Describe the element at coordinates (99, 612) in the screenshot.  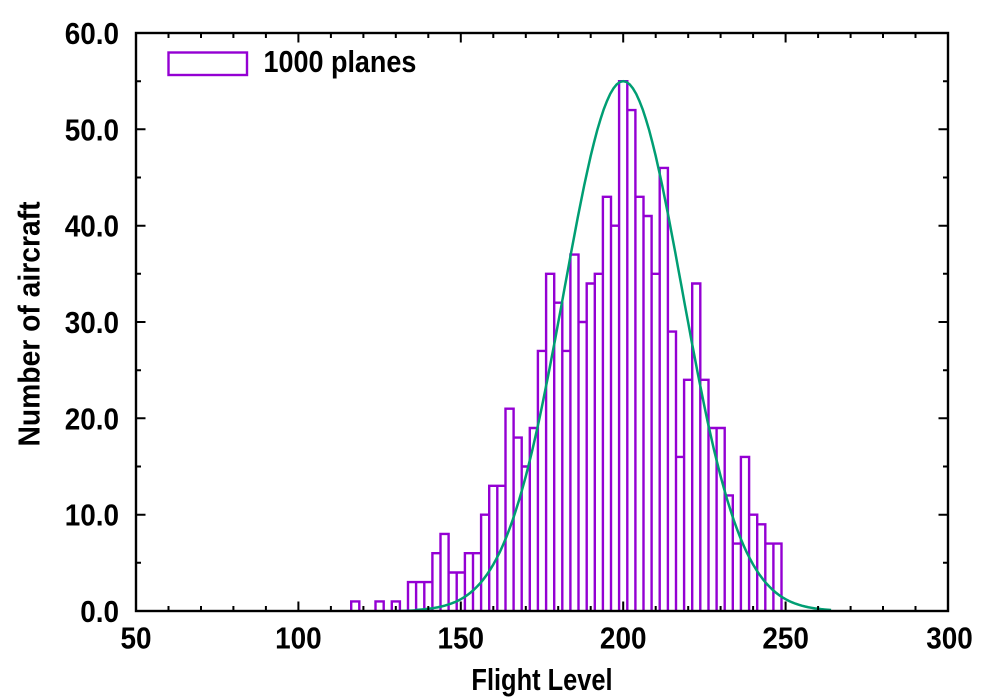
I see `svg-text: 0.0` at that location.